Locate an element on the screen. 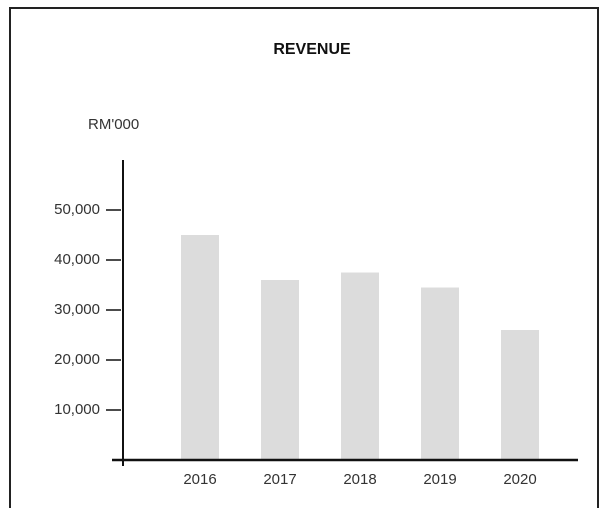 The height and width of the screenshot is (508, 604). x-tick-label: 2019 is located at coordinates (439, 479).